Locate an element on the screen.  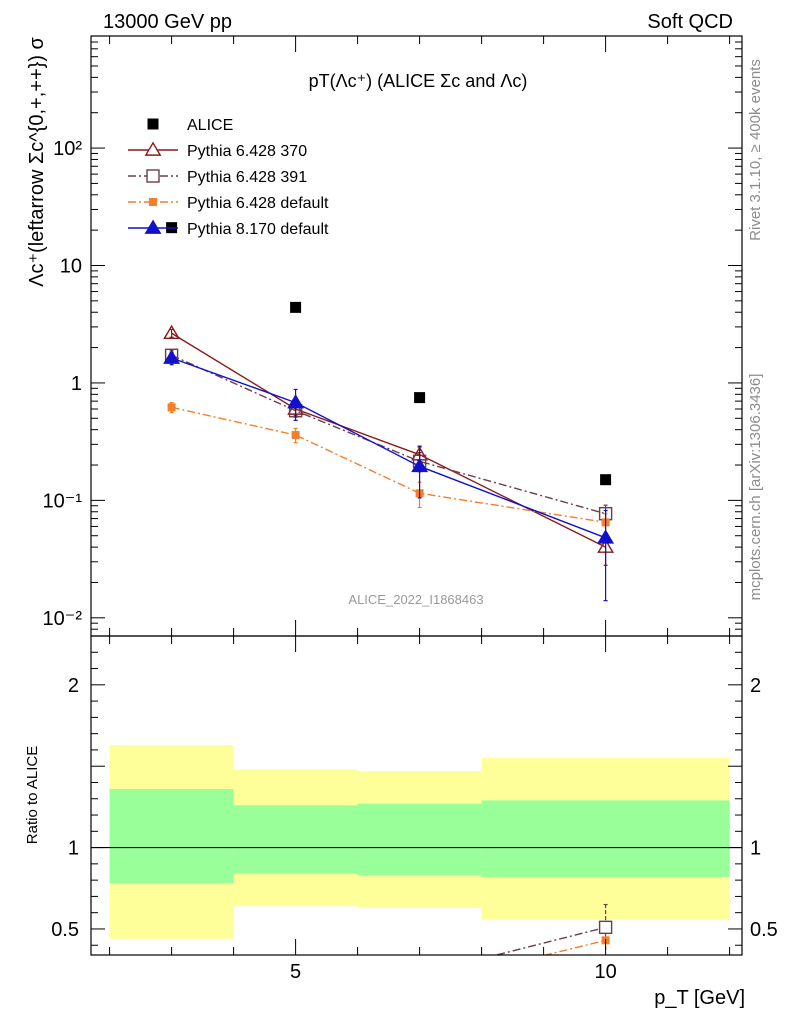
ratio-series-pythia-6-428-default is located at coordinates (576, 945).